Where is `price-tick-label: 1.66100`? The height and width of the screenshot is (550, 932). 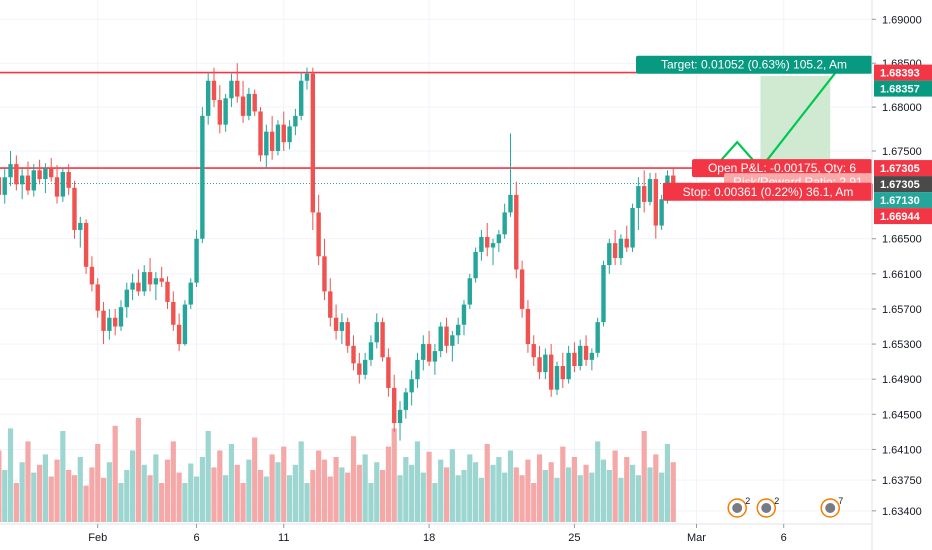 price-tick-label: 1.66100 is located at coordinates (902, 275).